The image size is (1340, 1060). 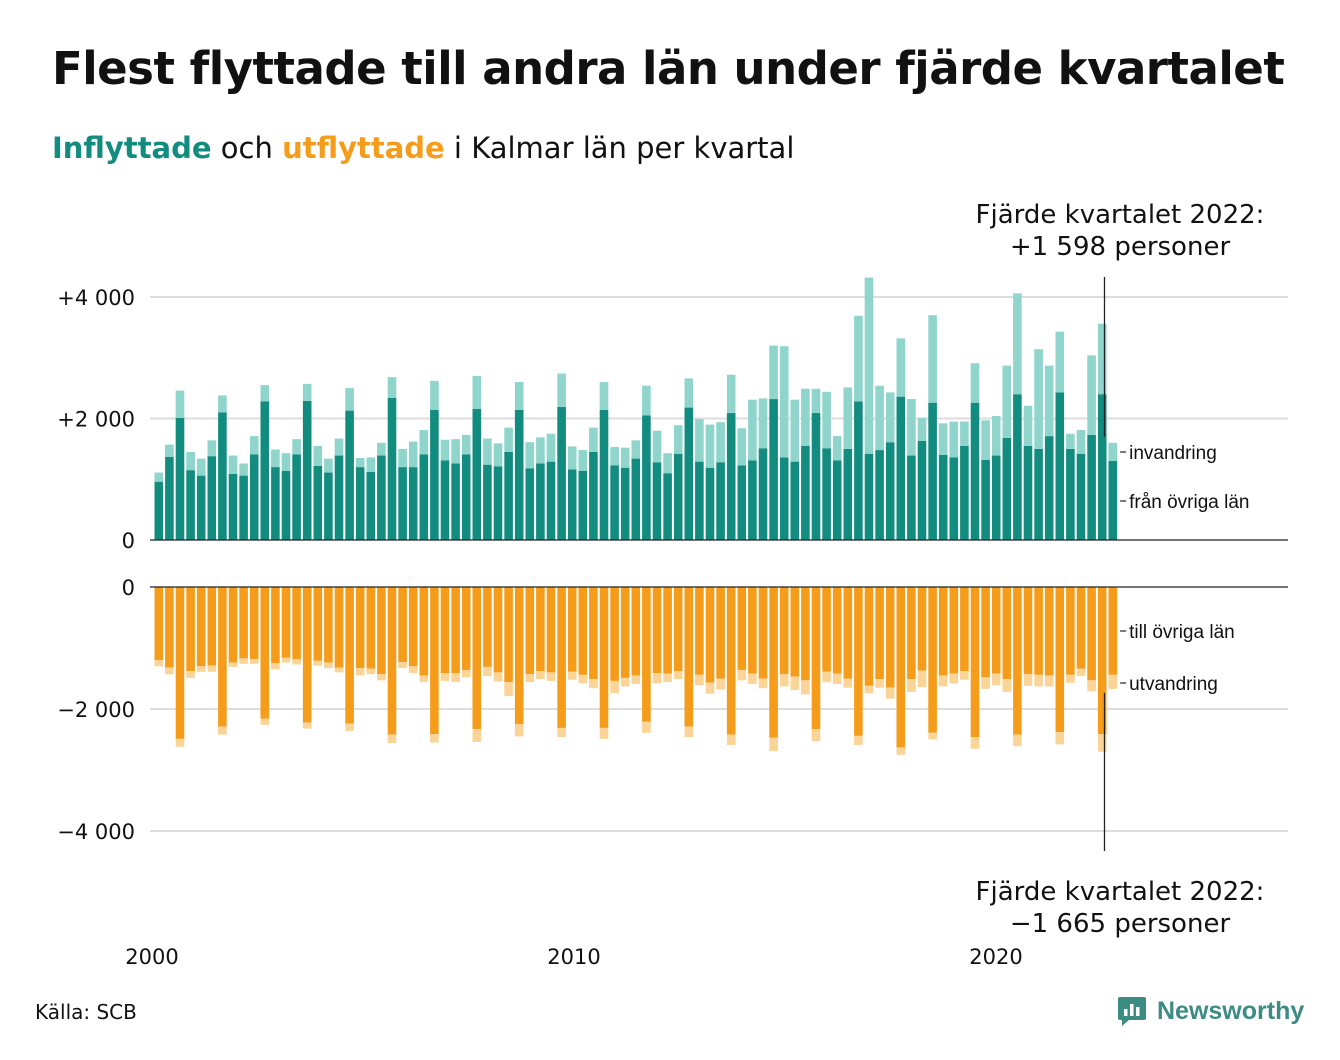 What do you see at coordinates (96, 710) in the screenshot?
I see `y-tick-label-bottom: −2 000` at bounding box center [96, 710].